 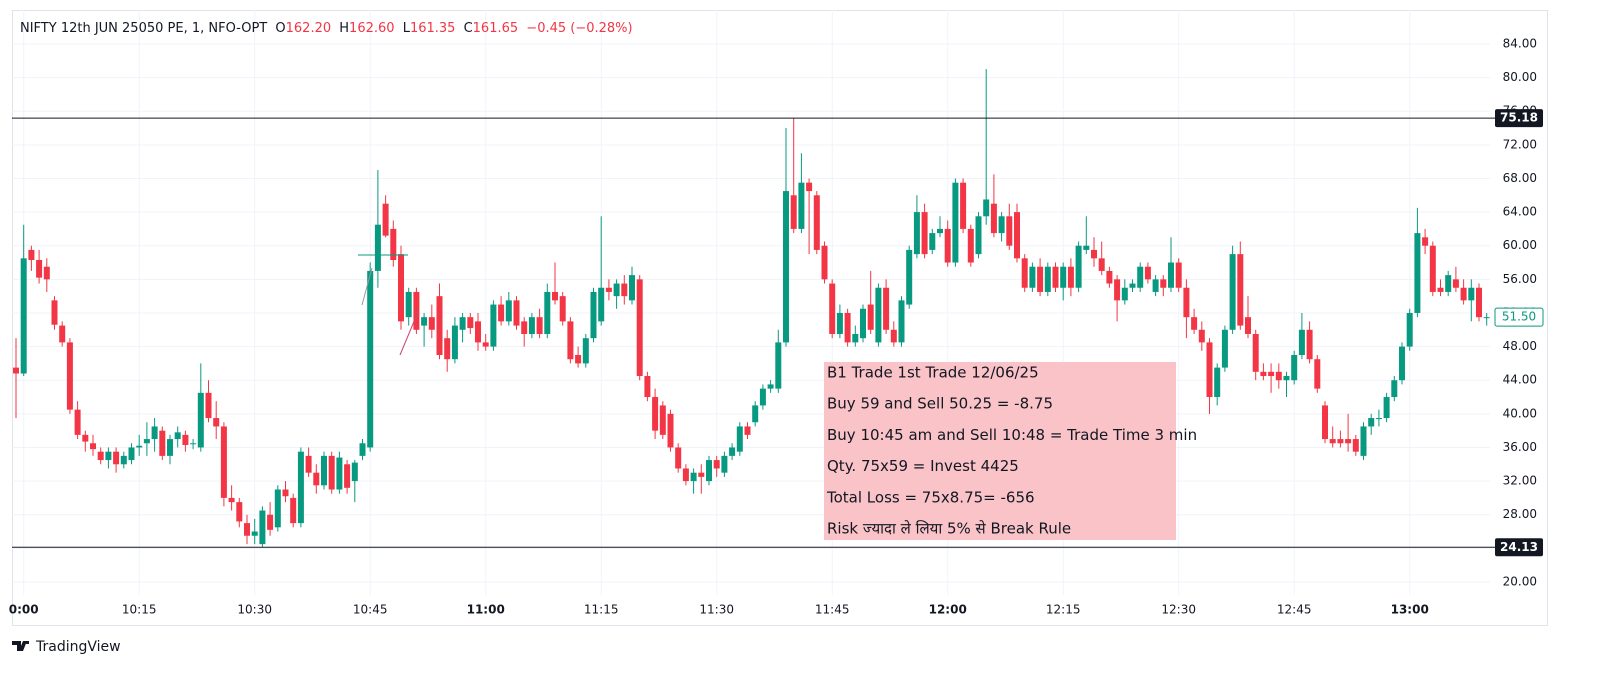 What do you see at coordinates (407, 28) in the screenshot?
I see `ohlc-label: L` at bounding box center [407, 28].